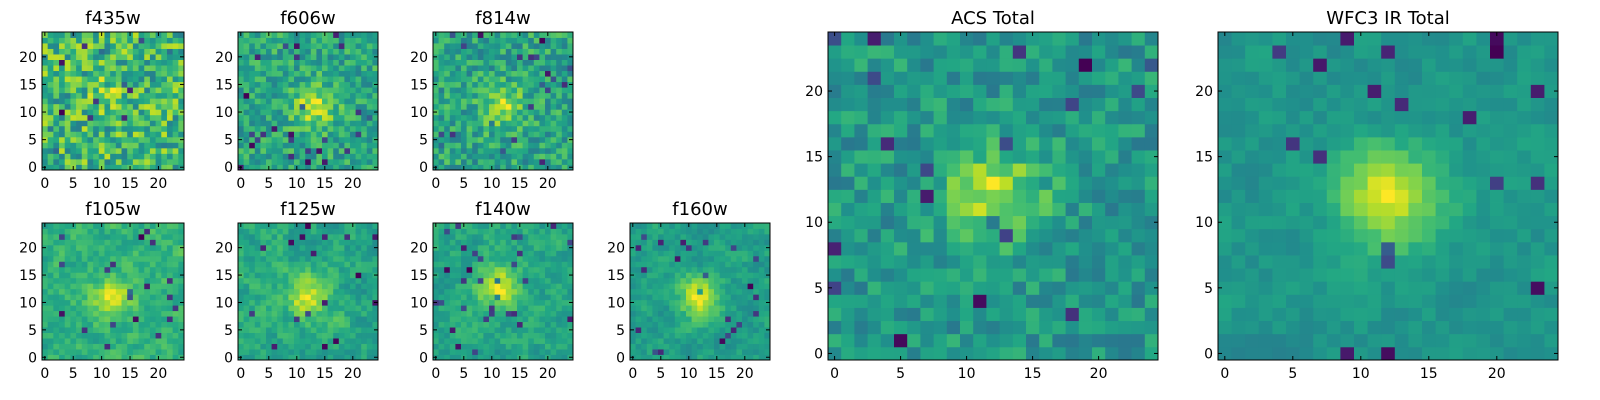 The width and height of the screenshot is (1600, 400). I want to click on y-tick-label: 10, so click(419, 303).